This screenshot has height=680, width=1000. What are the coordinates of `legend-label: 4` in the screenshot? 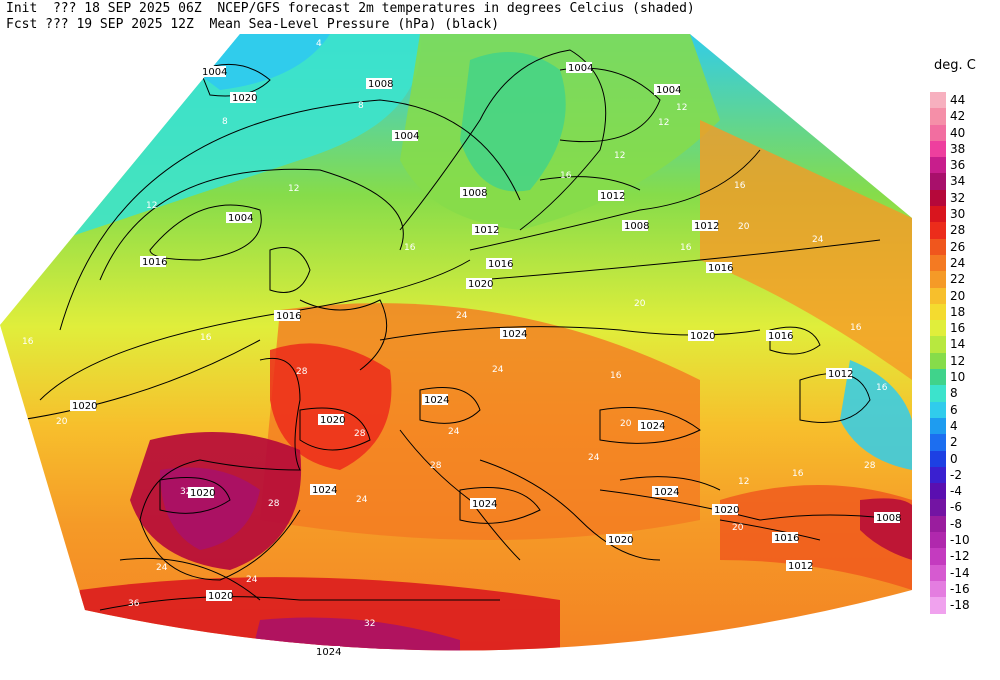 It's located at (954, 425).